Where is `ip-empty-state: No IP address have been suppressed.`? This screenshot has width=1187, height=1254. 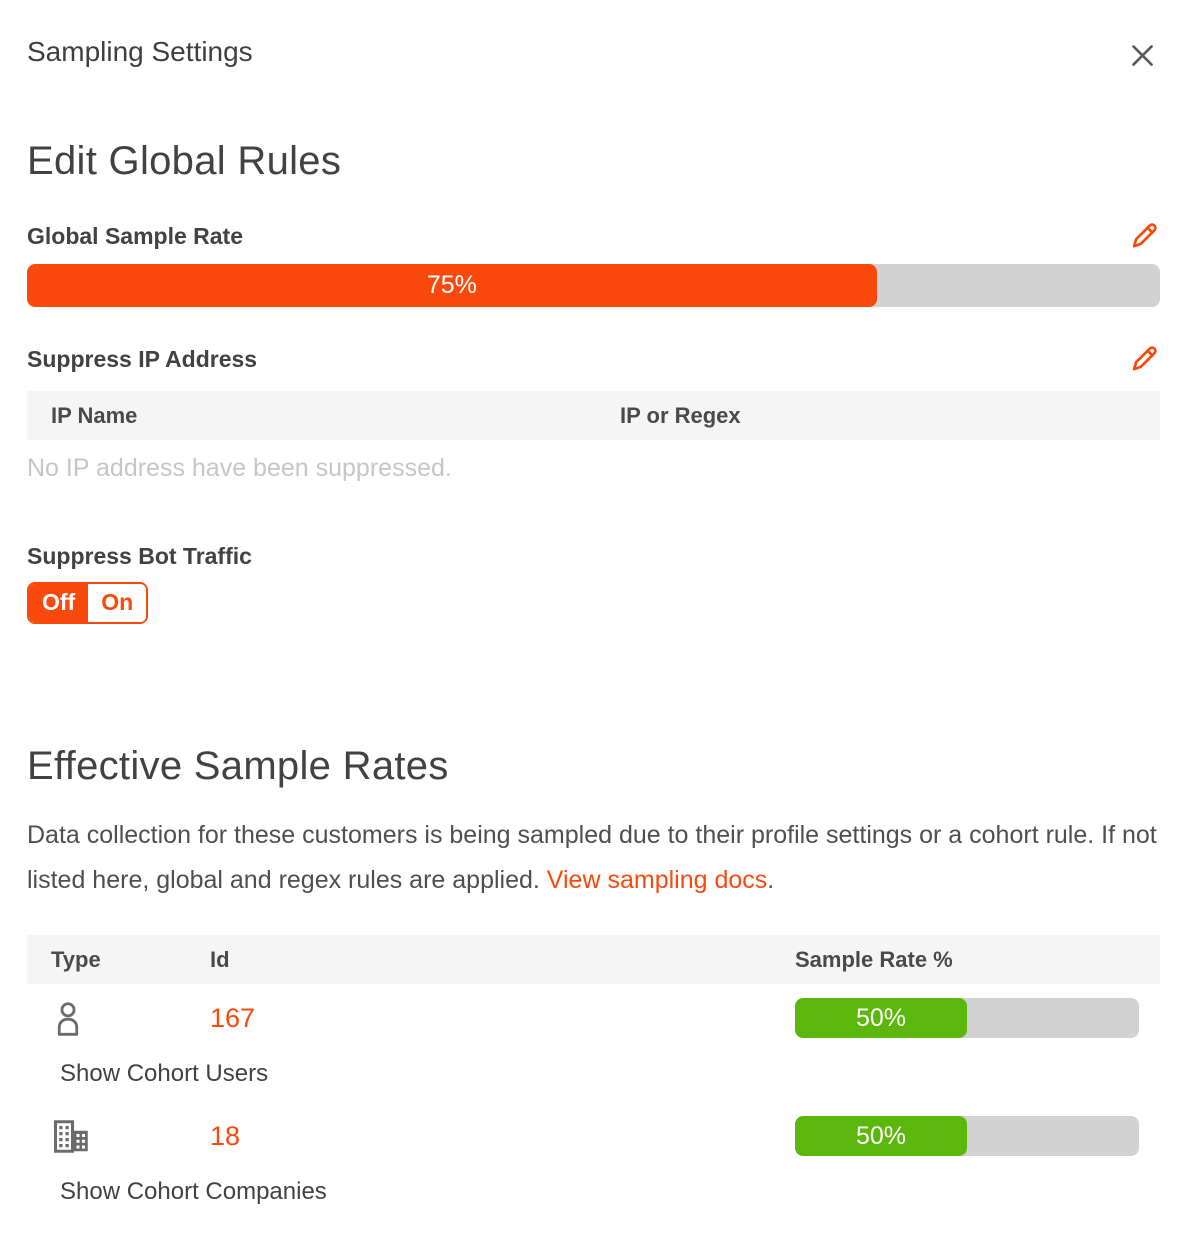 ip-empty-state: No IP address have been suppressed. is located at coordinates (239, 468).